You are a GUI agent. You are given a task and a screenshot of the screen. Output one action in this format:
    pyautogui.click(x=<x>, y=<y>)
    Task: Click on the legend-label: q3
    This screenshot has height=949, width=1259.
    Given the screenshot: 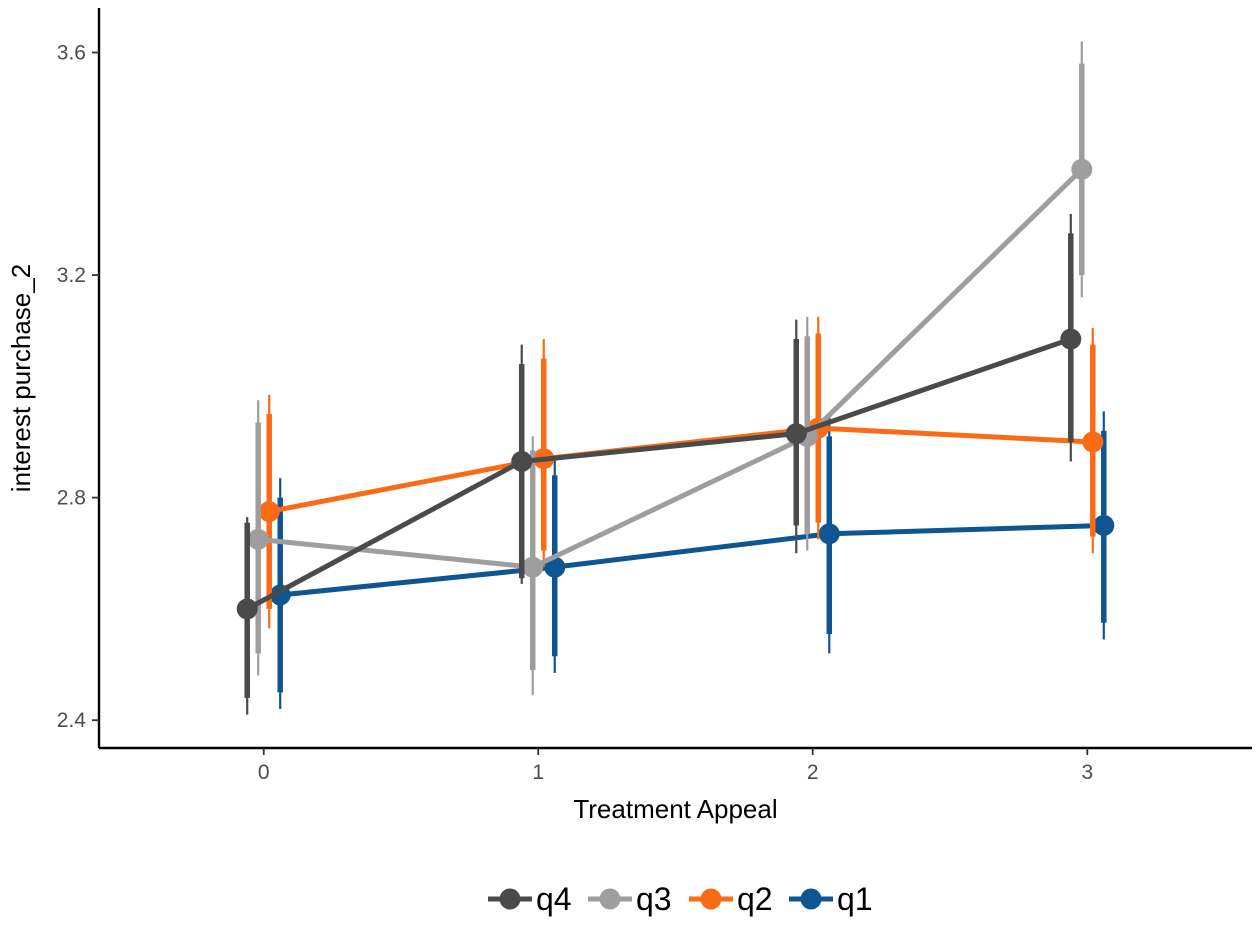 What is the action you would take?
    pyautogui.click(x=654, y=899)
    